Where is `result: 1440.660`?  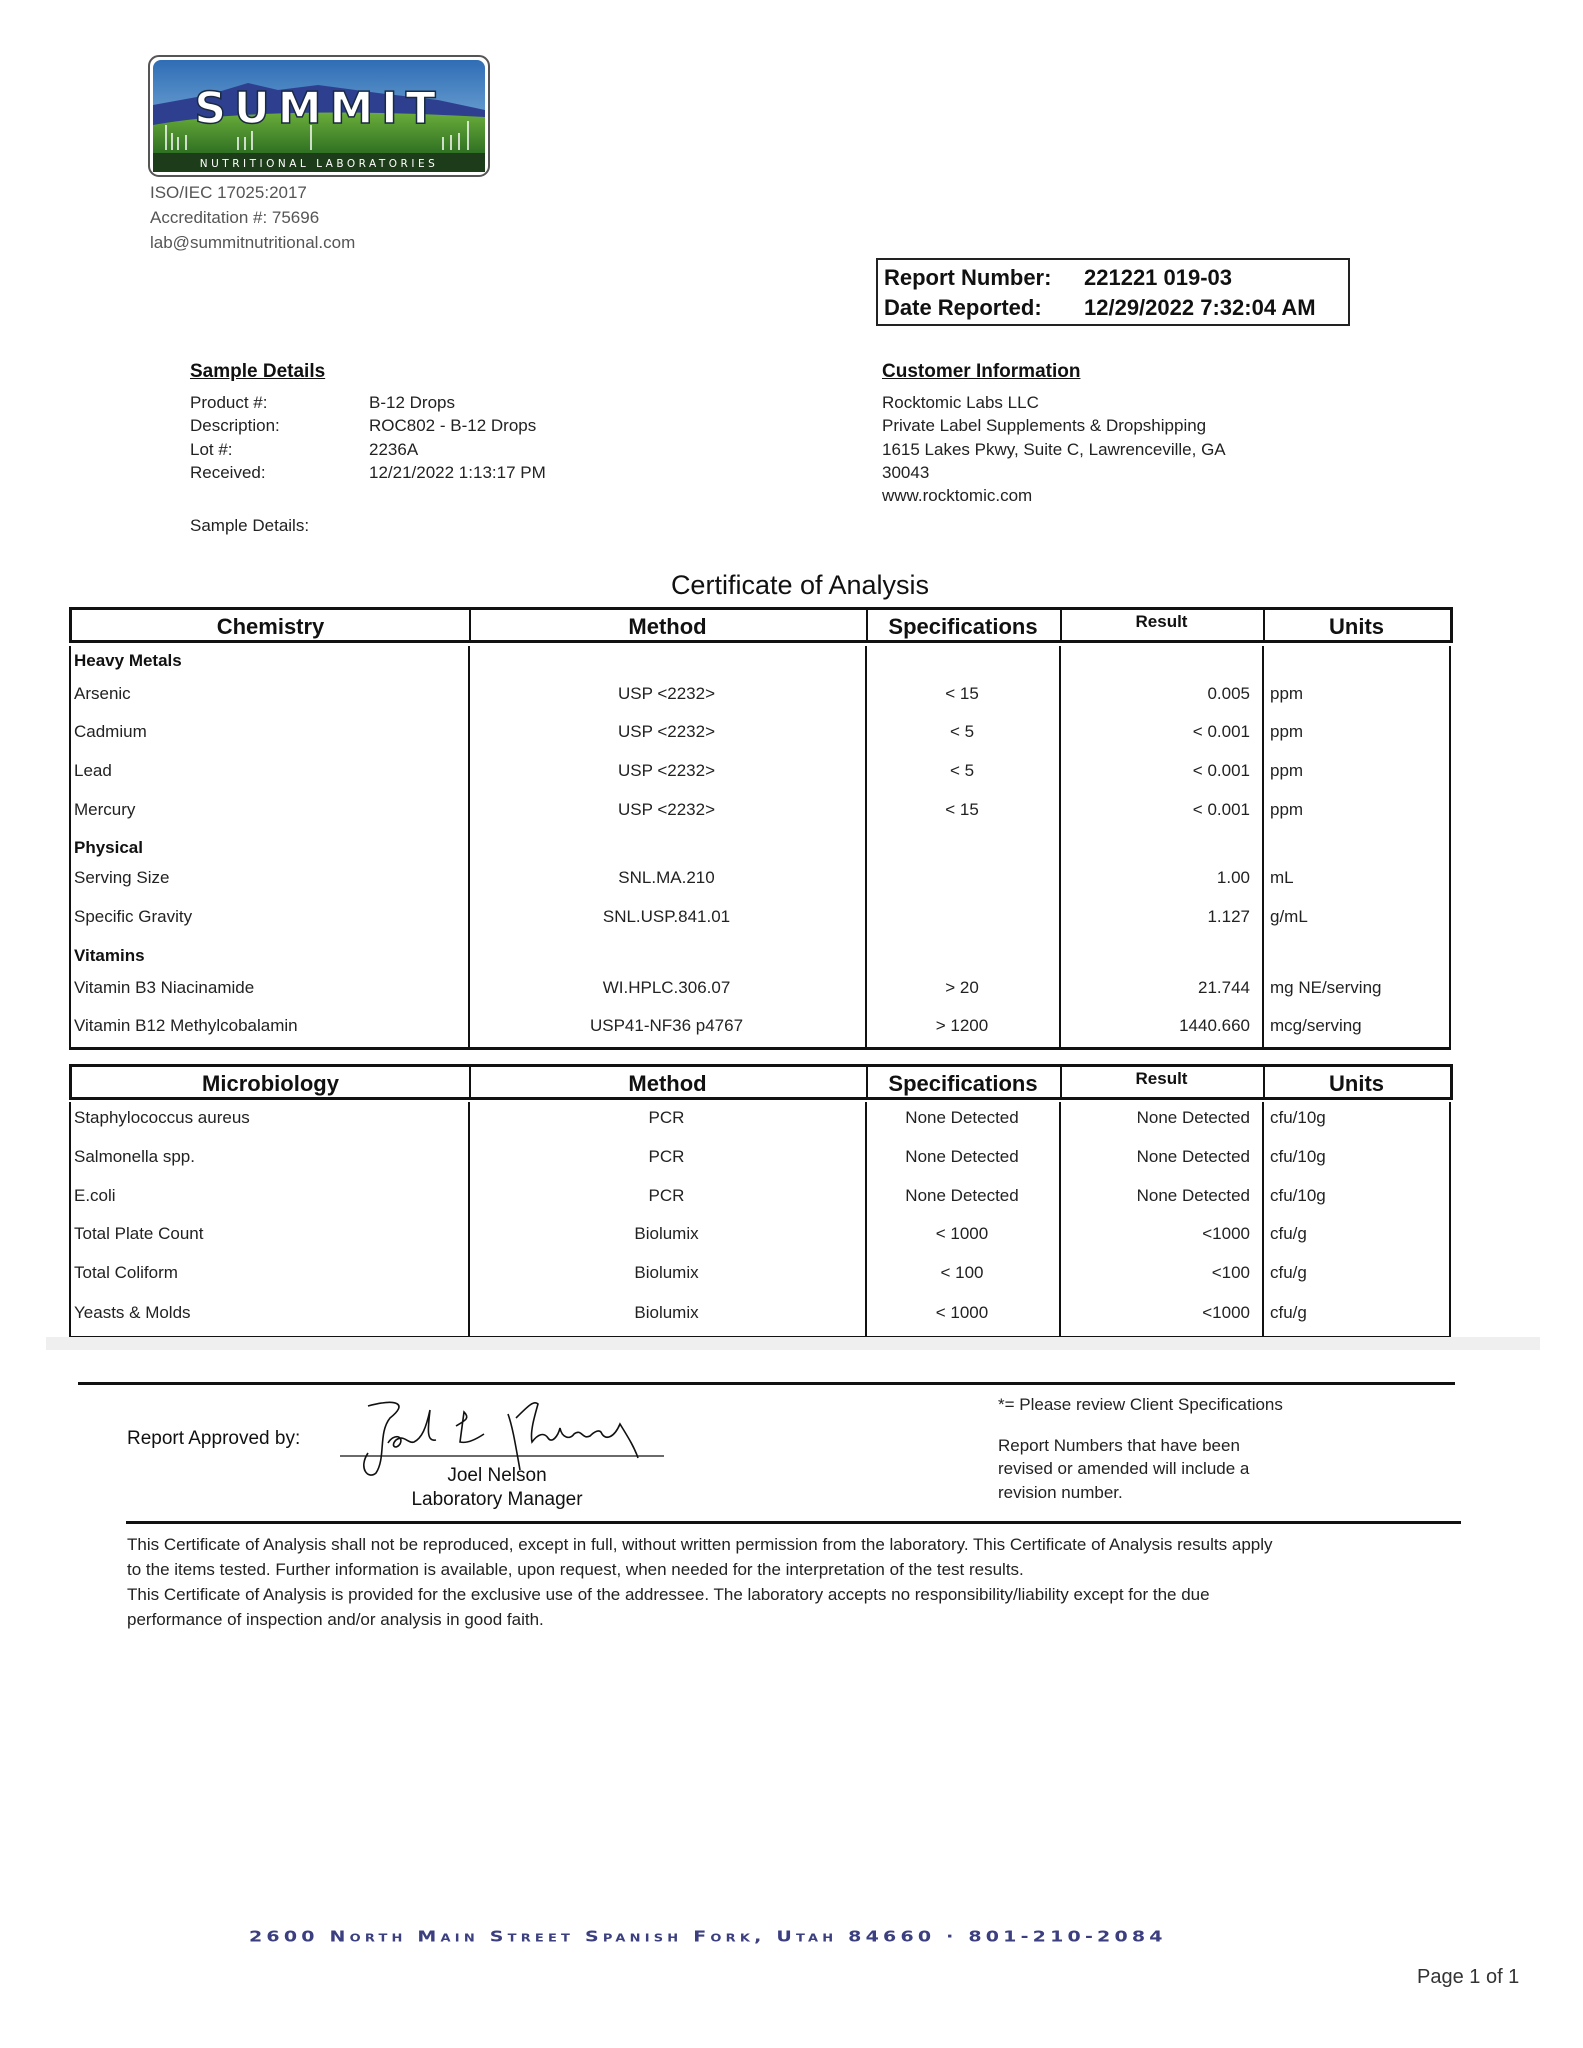 result: 1440.660 is located at coordinates (1214, 1025).